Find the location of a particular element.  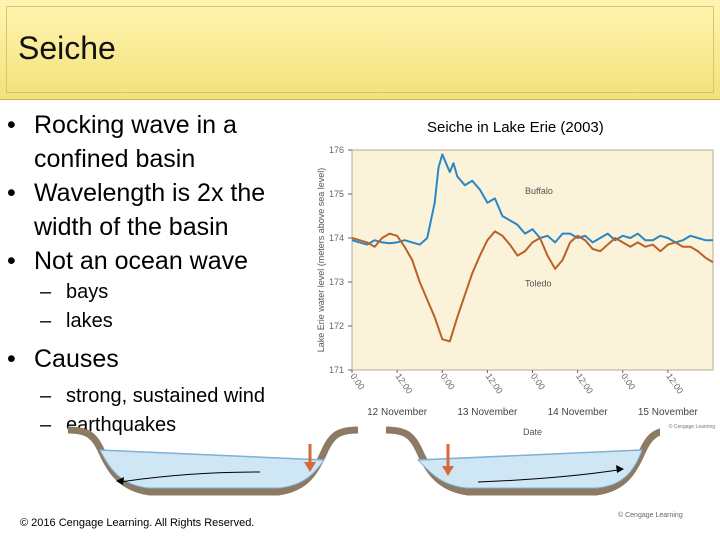

bullet-text: Not an ocean wave is located at coordinates (141, 261).